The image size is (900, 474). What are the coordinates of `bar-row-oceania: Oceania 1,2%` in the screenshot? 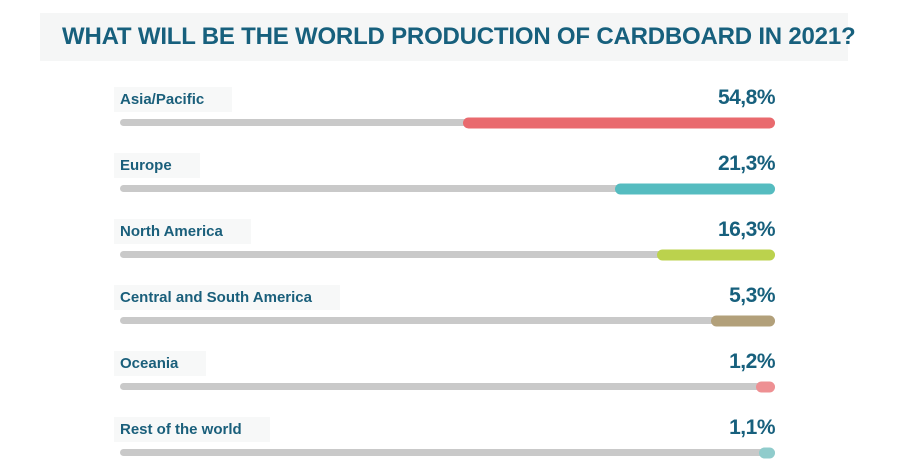 It's located at (444, 371).